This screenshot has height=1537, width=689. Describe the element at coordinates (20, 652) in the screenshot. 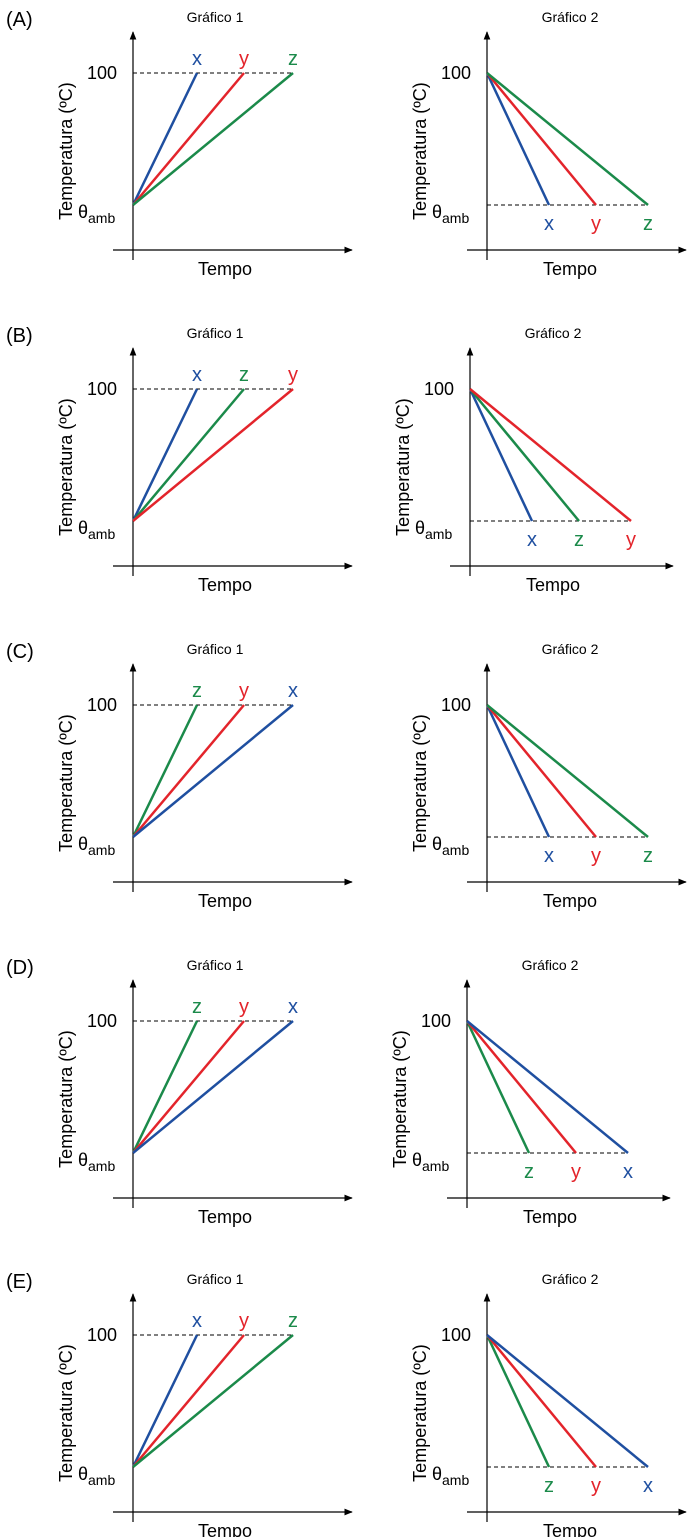

I see `option-letter: (C)` at that location.